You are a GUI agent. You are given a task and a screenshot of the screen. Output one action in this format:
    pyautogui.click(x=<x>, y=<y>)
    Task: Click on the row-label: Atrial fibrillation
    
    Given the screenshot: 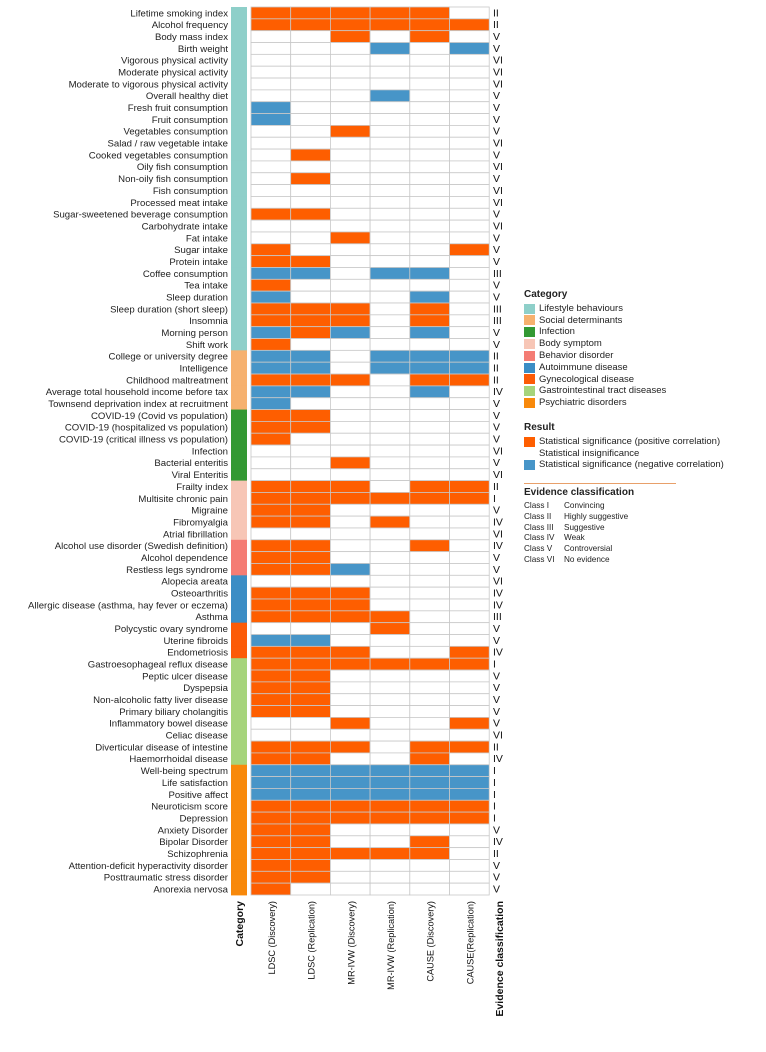 What is the action you would take?
    pyautogui.click(x=195, y=534)
    